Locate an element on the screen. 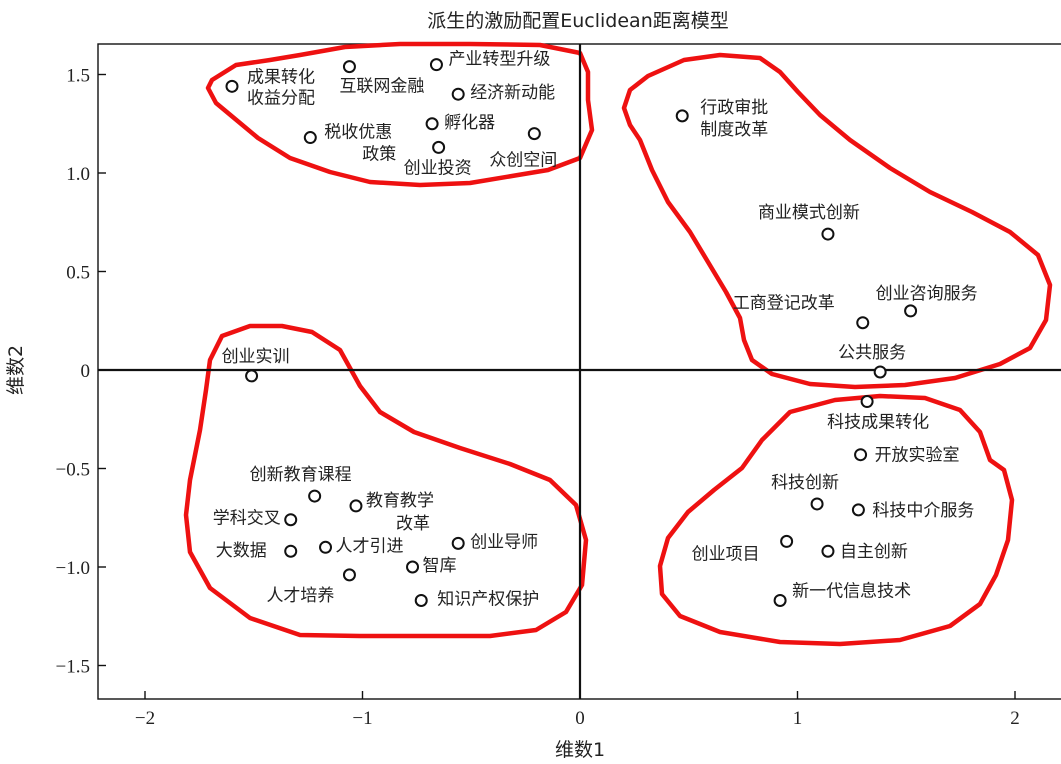 The image size is (1061, 764). point-label: 创业项目 is located at coordinates (726, 554).